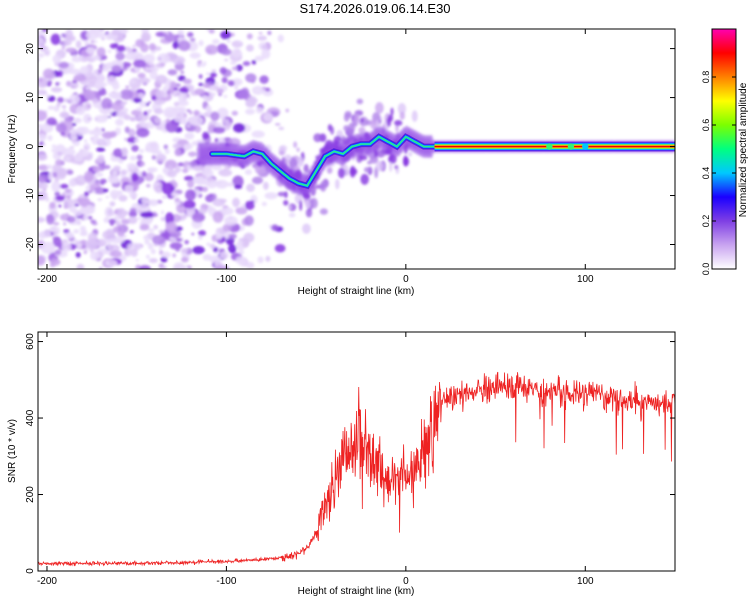  What do you see at coordinates (226, 581) in the screenshot?
I see `snr-x-tick-label: -100` at bounding box center [226, 581].